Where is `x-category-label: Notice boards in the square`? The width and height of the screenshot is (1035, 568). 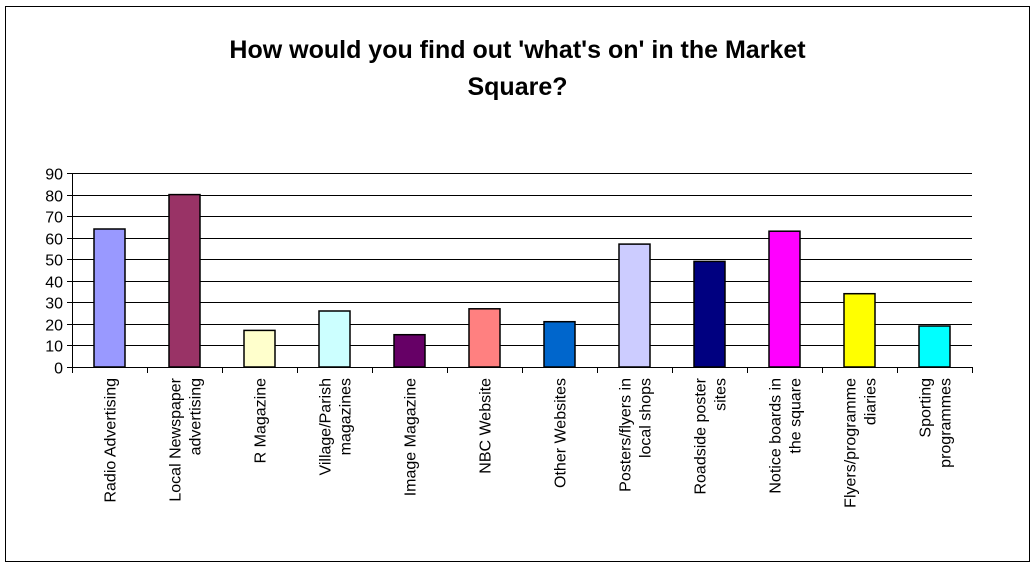 x-category-label: Notice boards in the square is located at coordinates (786, 436).